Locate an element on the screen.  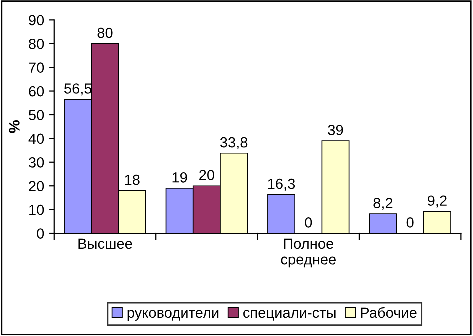
data-label: 19 is located at coordinates (180, 177).